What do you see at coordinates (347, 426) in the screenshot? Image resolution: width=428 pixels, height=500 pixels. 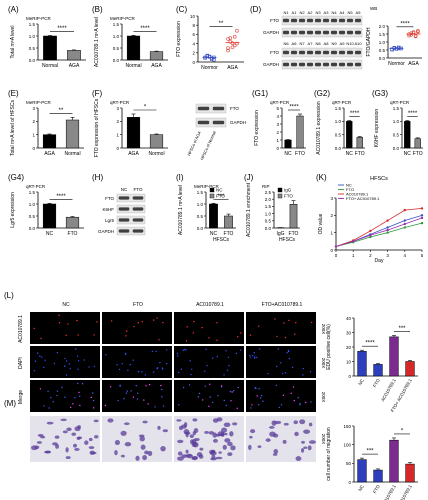 I see `y-tick-label: 150` at bounding box center [347, 426].